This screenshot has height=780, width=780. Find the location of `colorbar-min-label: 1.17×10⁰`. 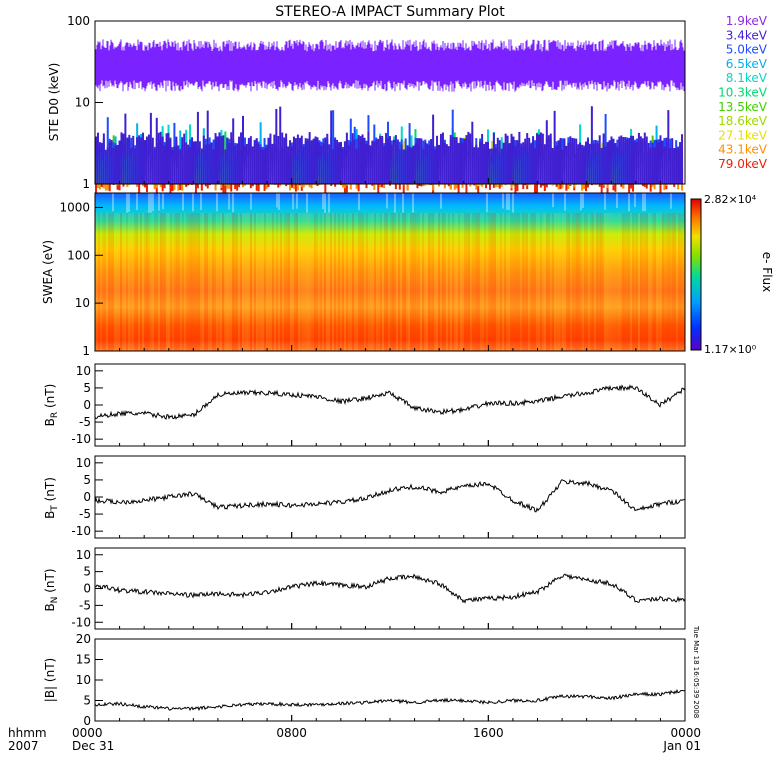

colorbar-min-label: 1.17×10⁰ is located at coordinates (730, 349).